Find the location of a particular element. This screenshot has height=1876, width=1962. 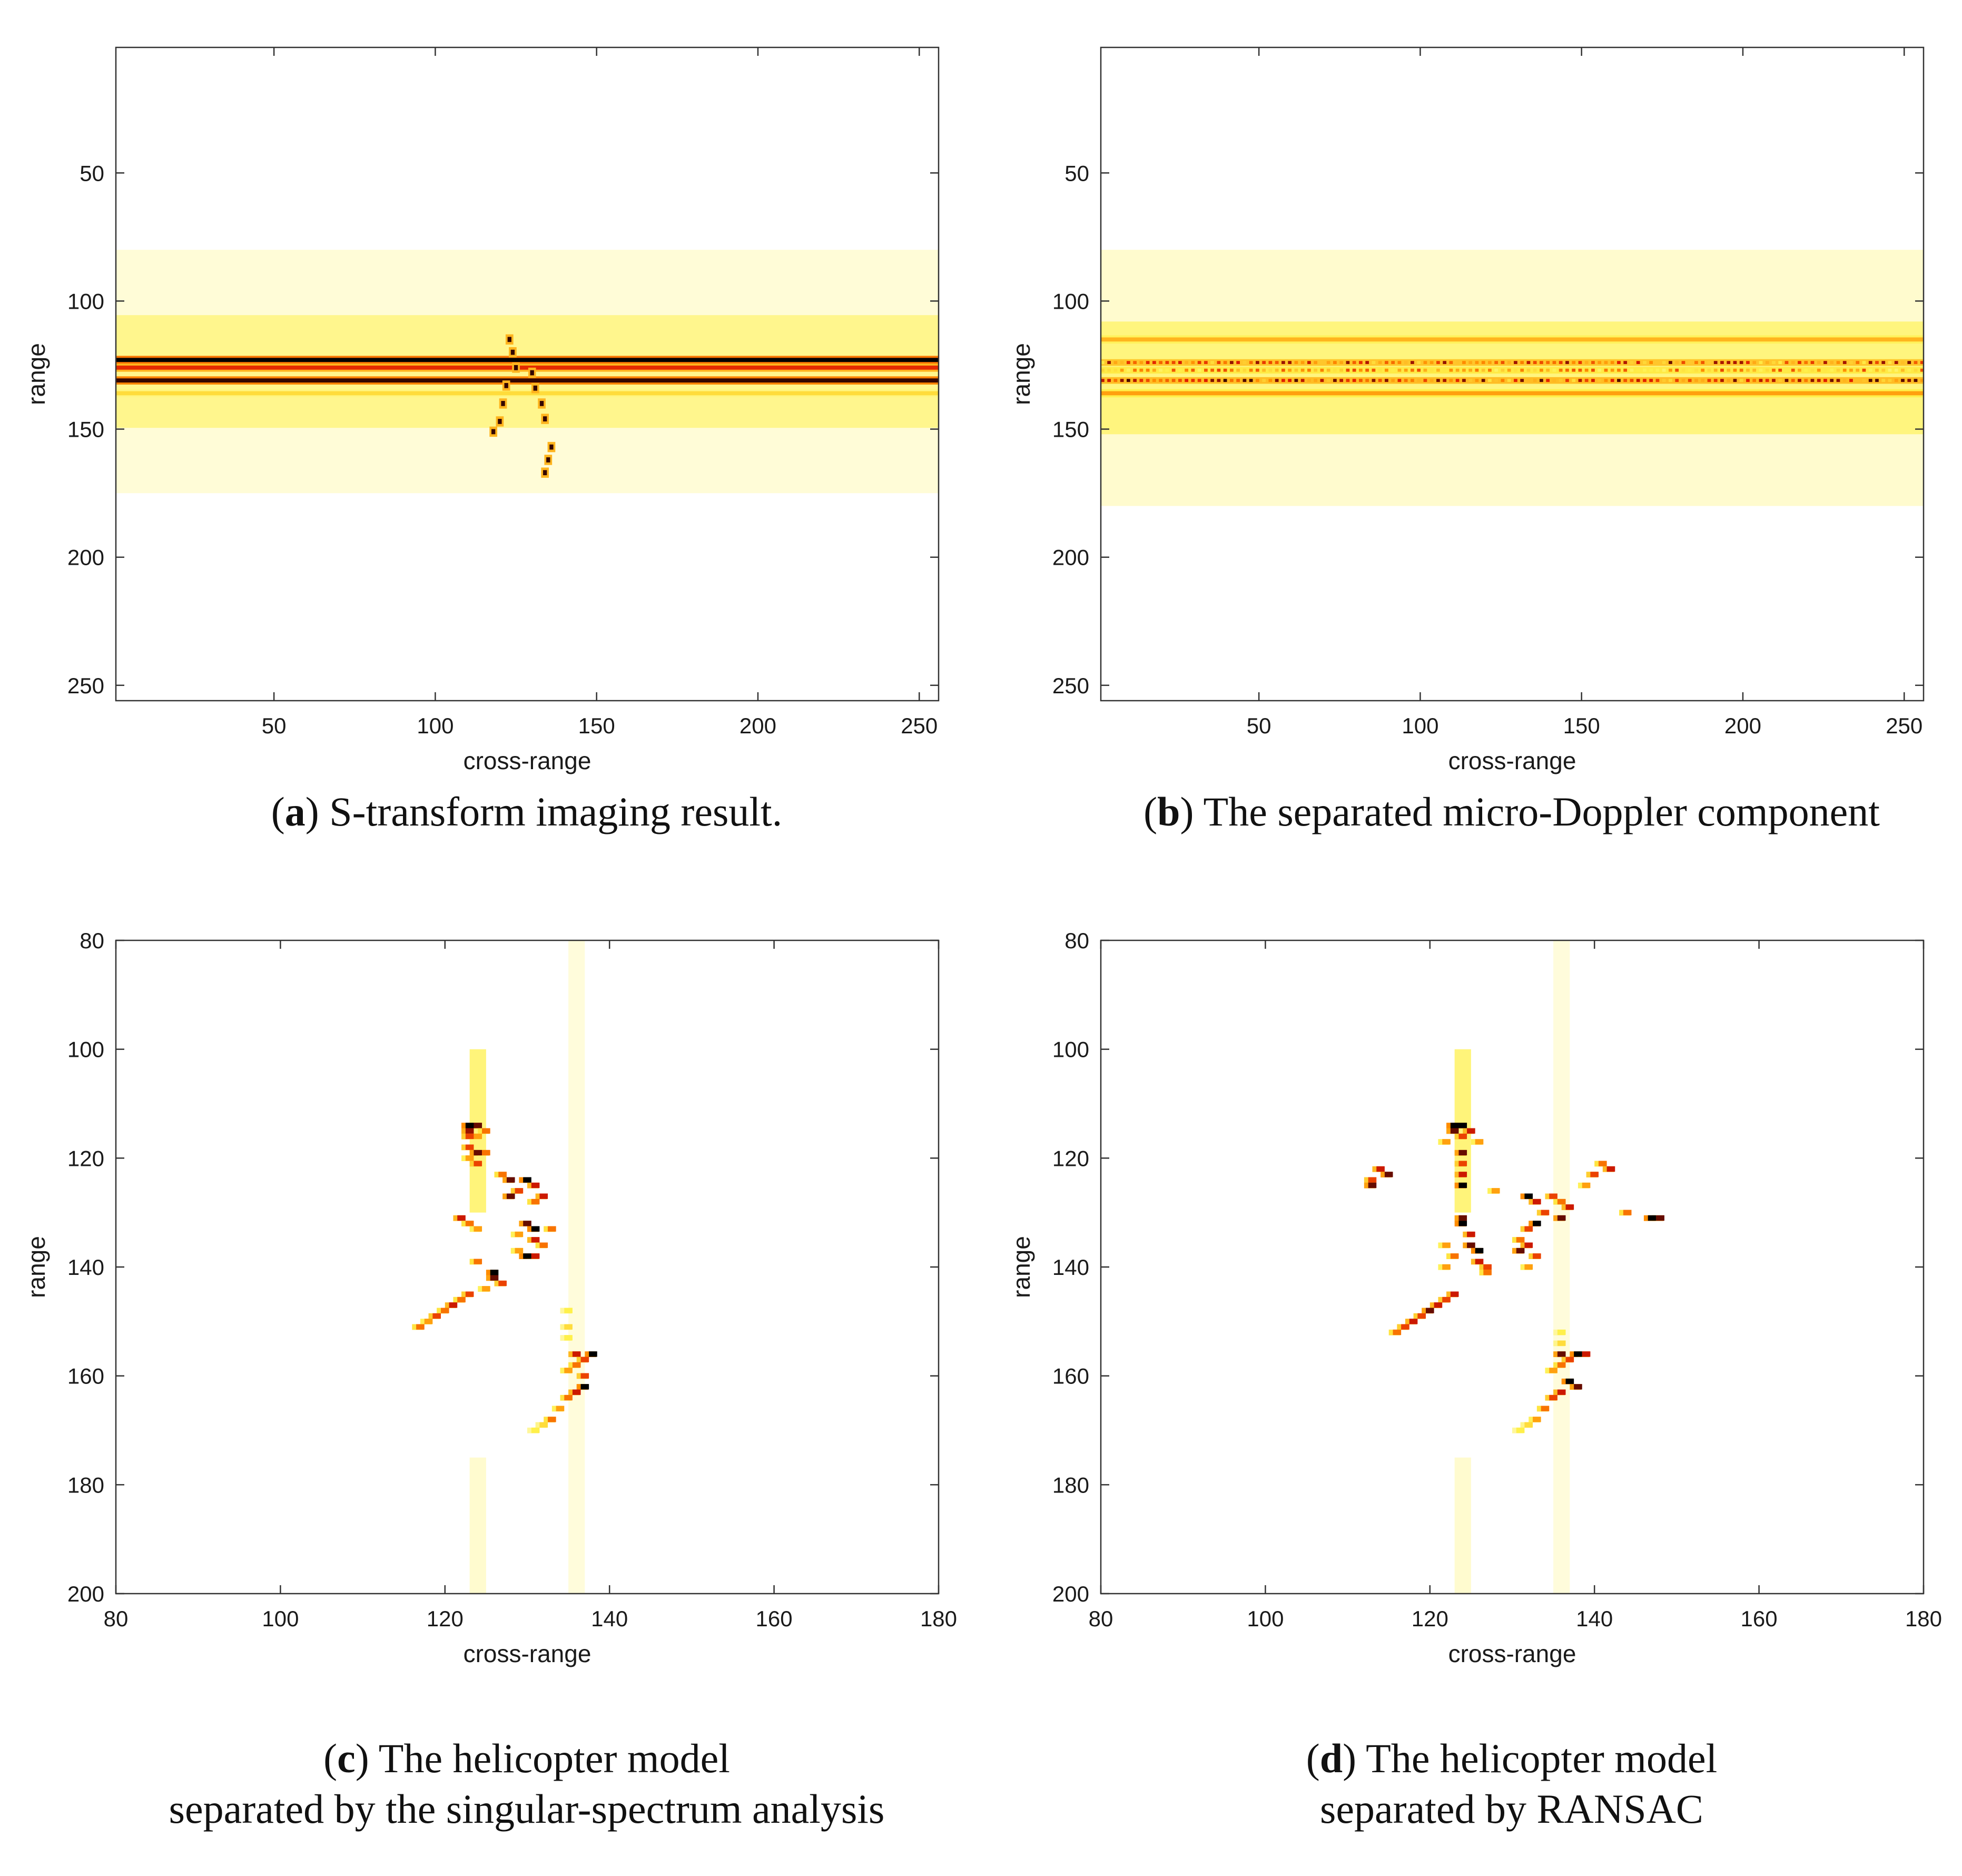

x-tick-label: 200 is located at coordinates (1743, 725).